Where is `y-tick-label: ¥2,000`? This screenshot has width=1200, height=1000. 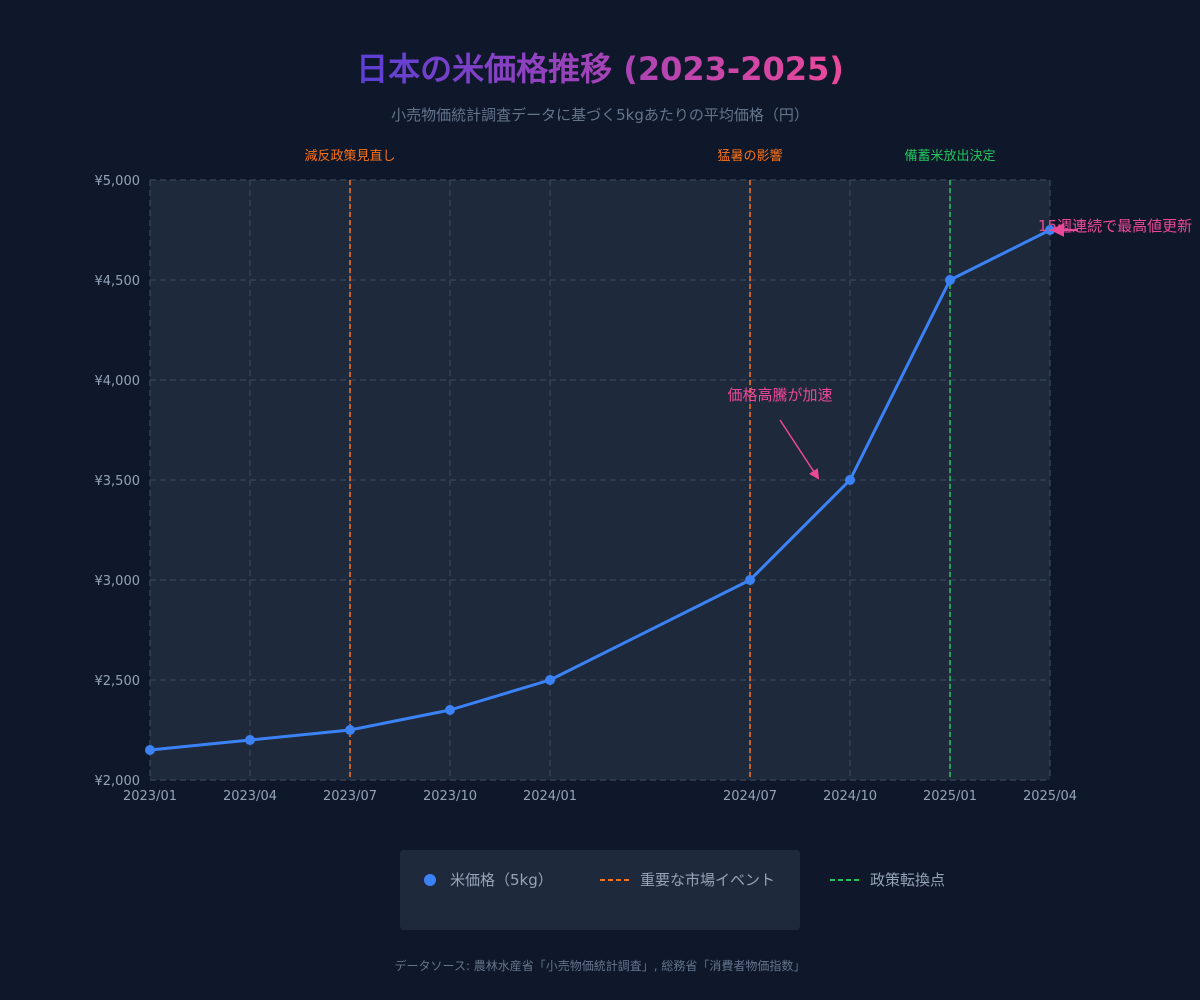
y-tick-label: ¥2,000 is located at coordinates (118, 781).